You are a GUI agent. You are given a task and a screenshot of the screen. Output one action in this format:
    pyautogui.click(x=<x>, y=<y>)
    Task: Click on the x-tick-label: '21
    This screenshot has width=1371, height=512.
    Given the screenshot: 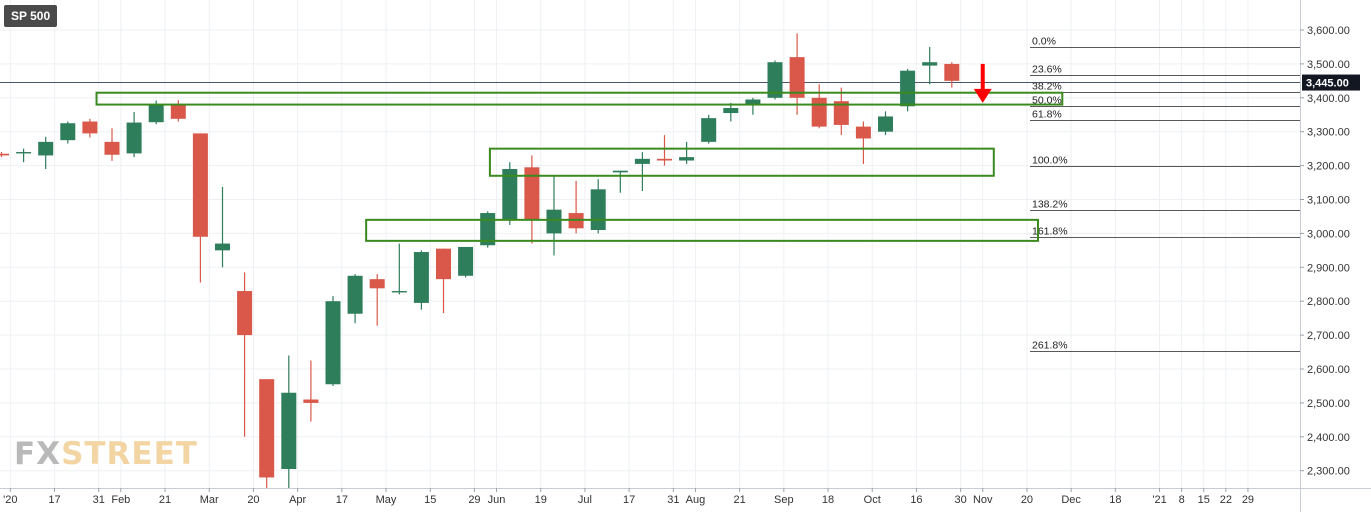 What is the action you would take?
    pyautogui.click(x=1159, y=500)
    